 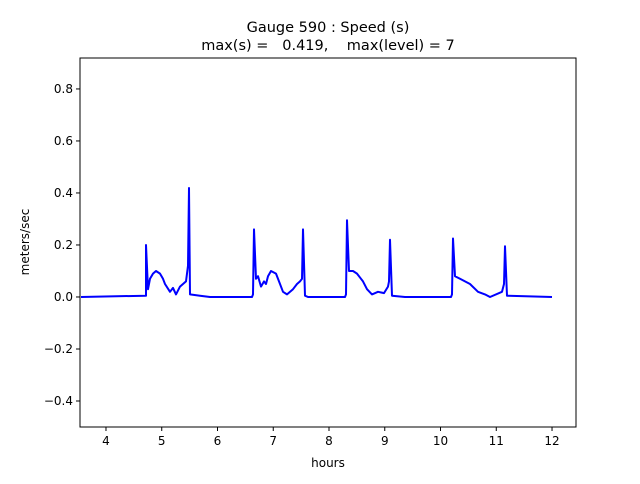 I want to click on x-axis-label: hours, so click(x=328, y=463).